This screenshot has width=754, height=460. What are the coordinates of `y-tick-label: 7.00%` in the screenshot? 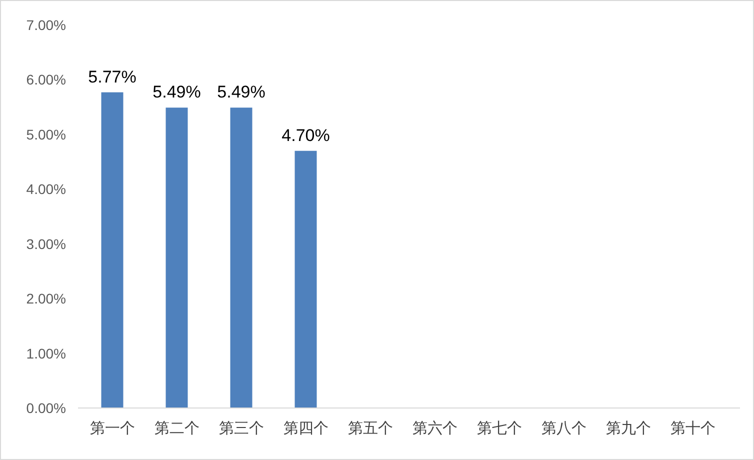 It's located at (46, 25).